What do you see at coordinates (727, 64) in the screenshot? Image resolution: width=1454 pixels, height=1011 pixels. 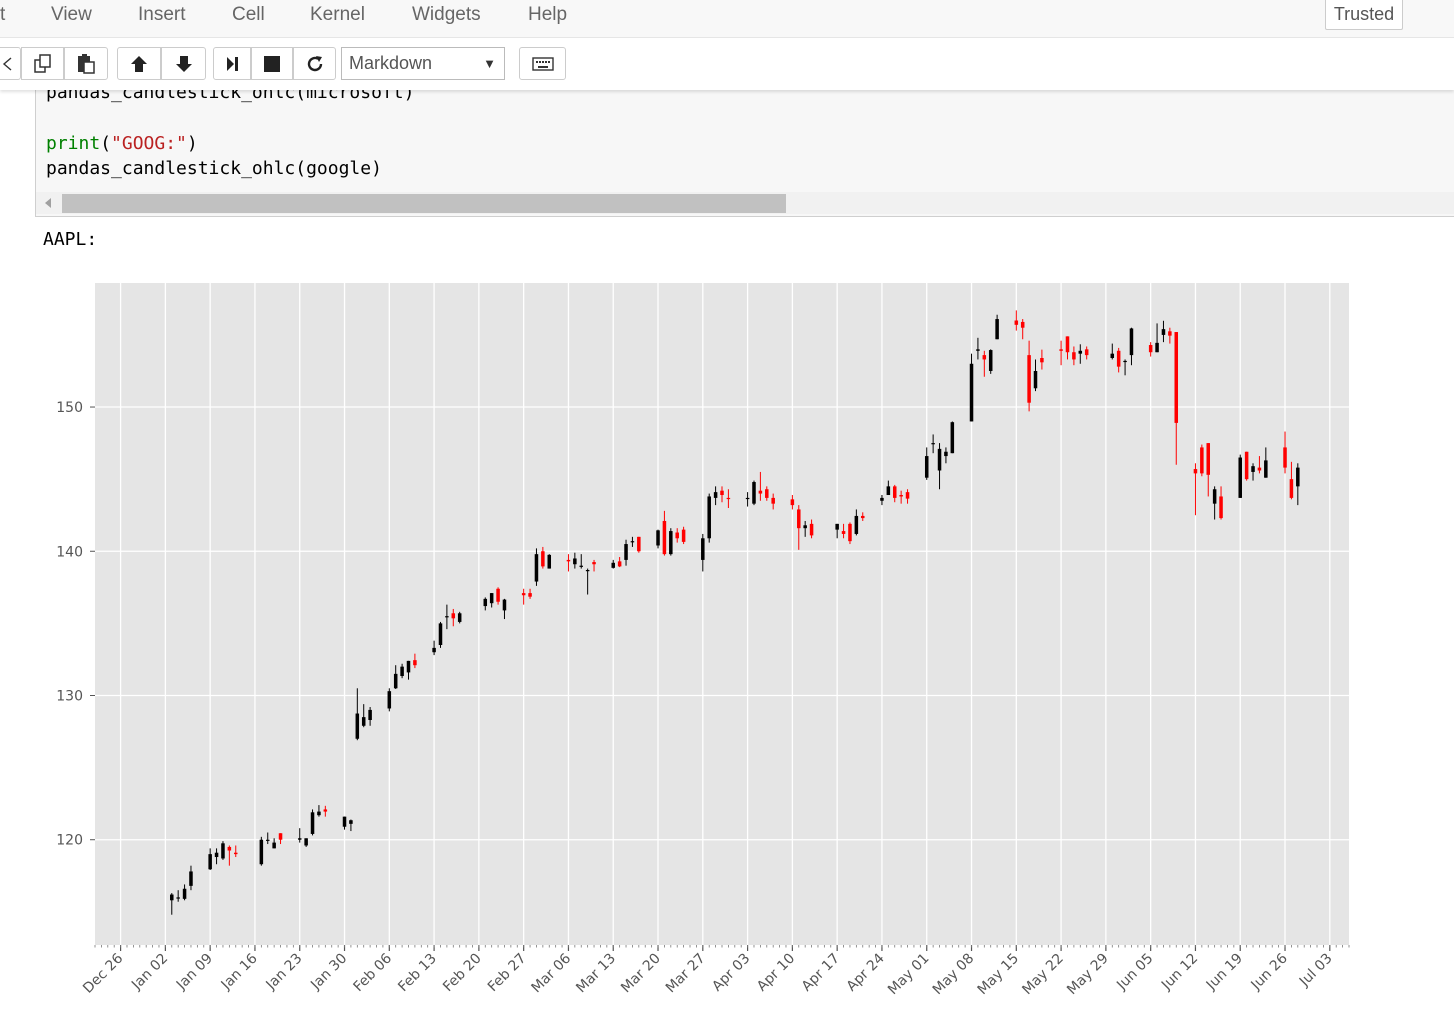 I see `toolbar: Markdown ▼` at bounding box center [727, 64].